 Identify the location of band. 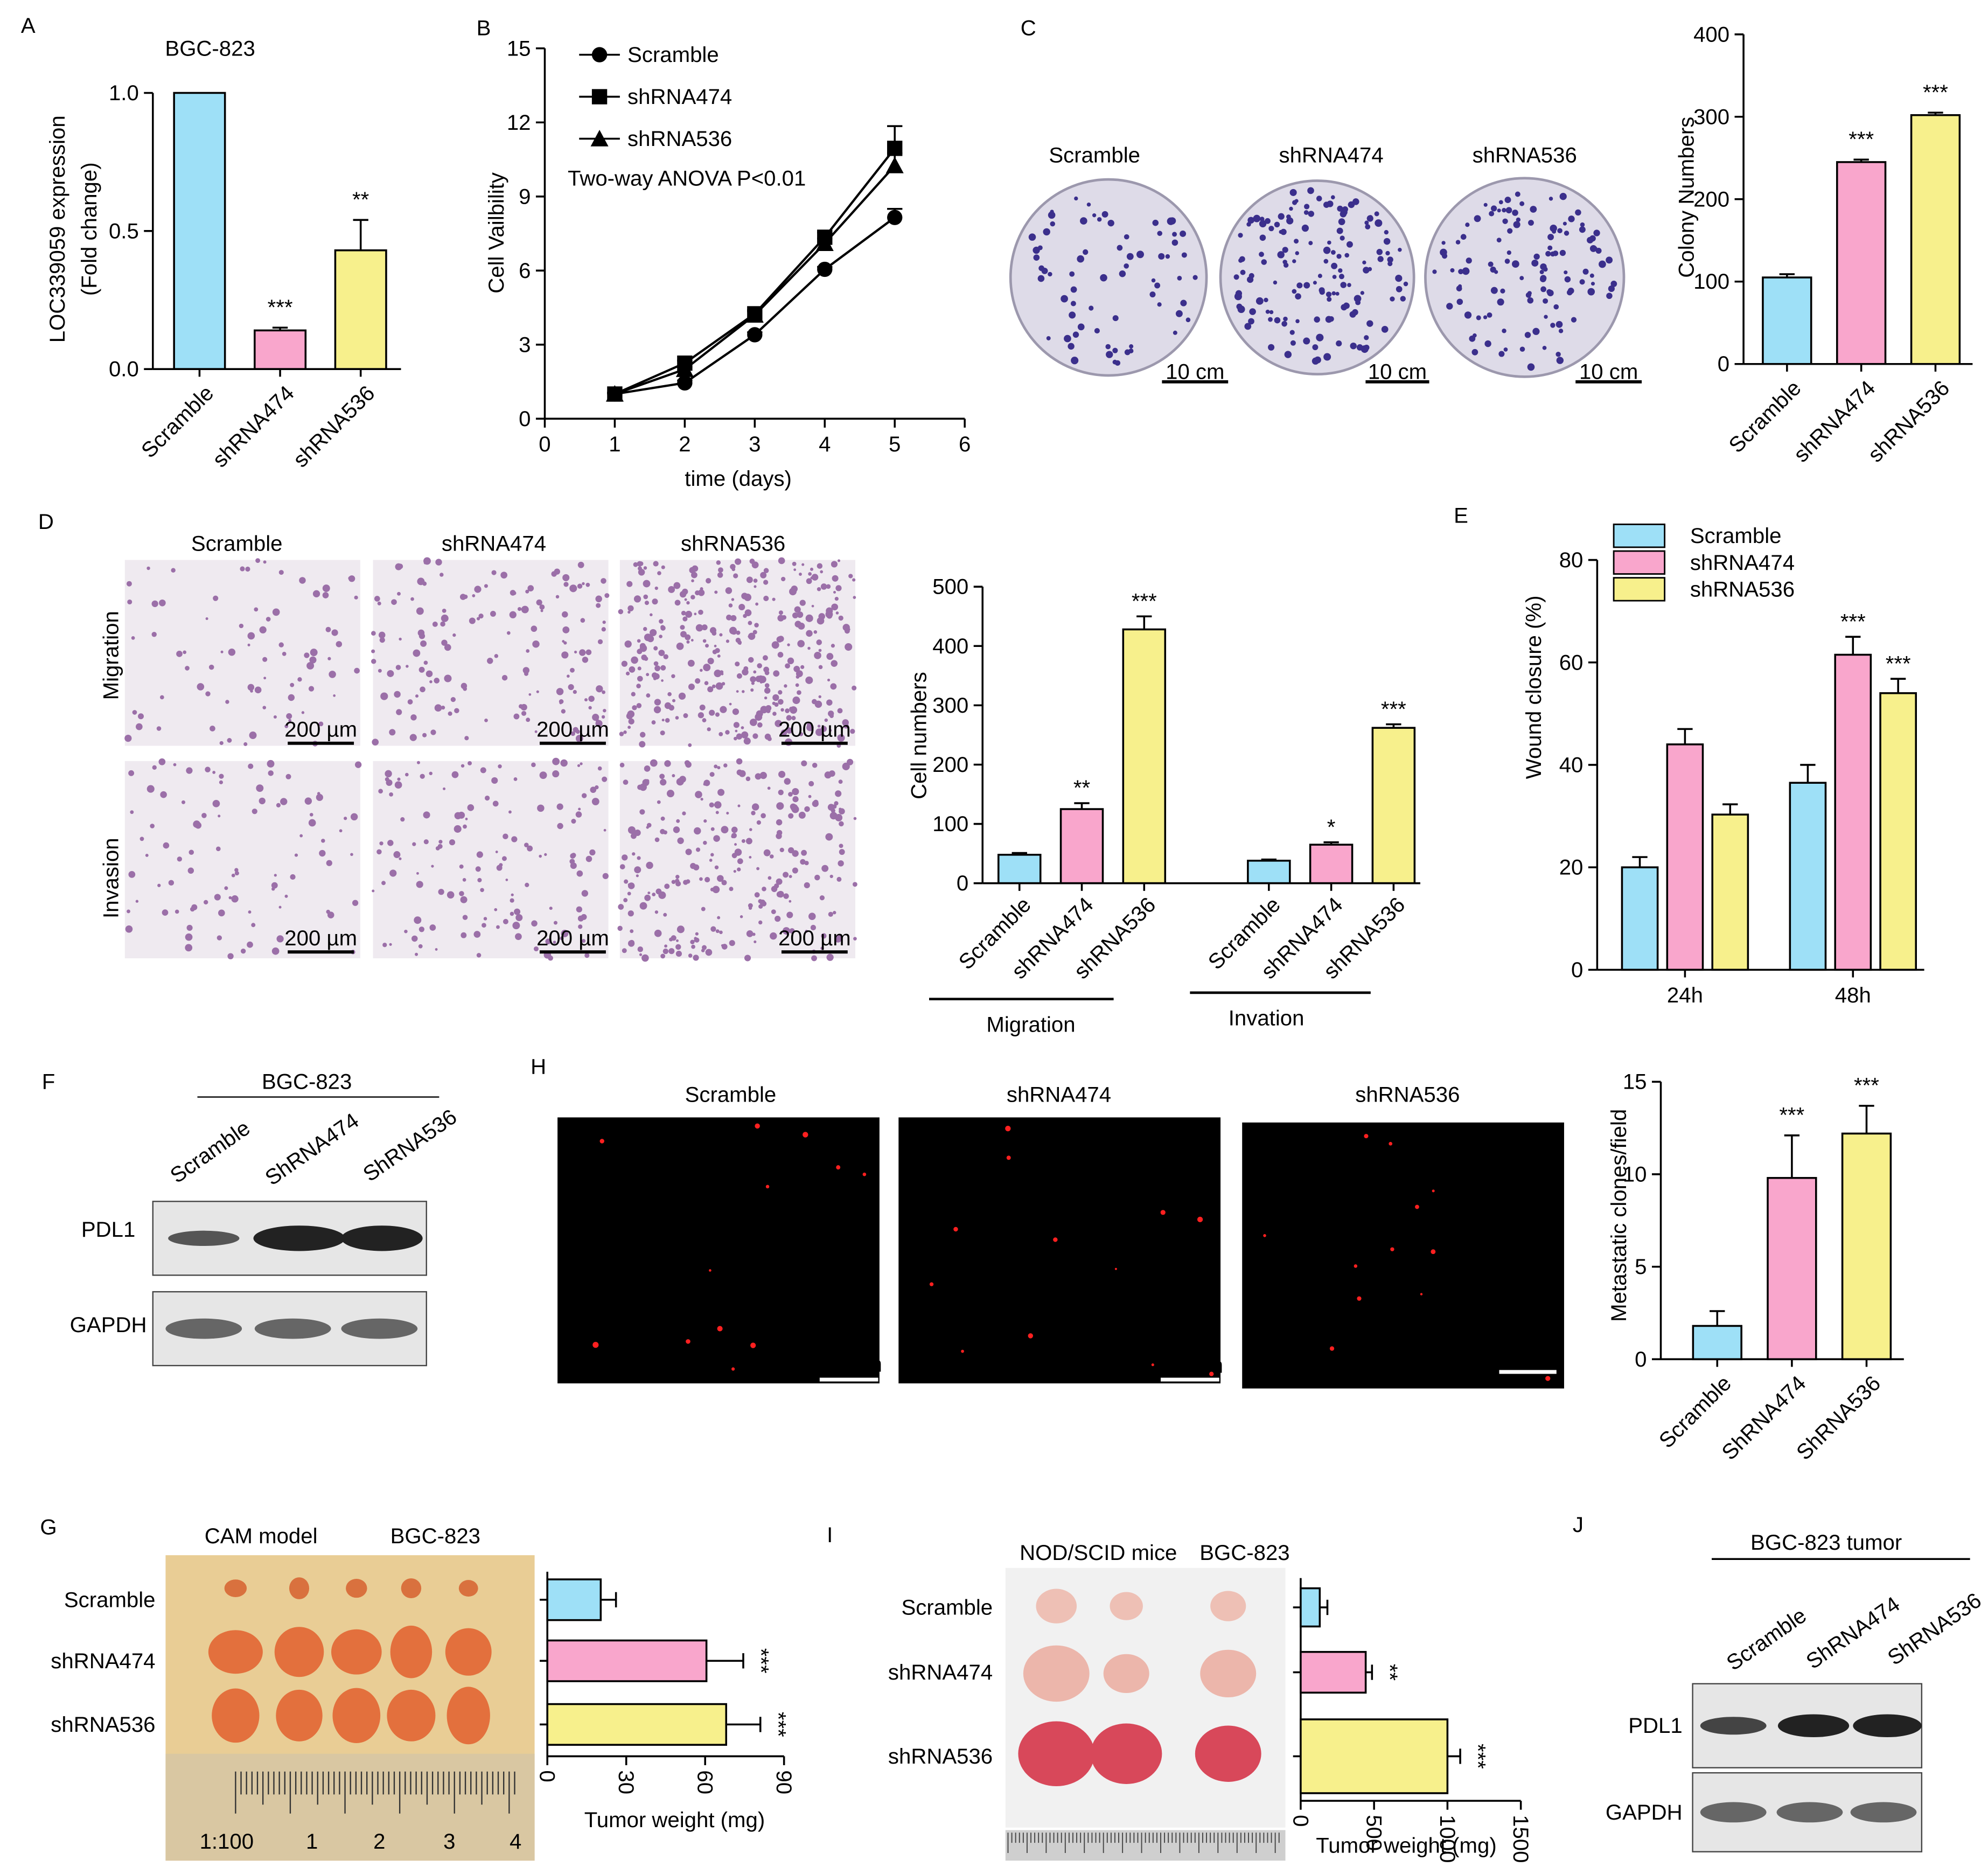
(292, 1329).